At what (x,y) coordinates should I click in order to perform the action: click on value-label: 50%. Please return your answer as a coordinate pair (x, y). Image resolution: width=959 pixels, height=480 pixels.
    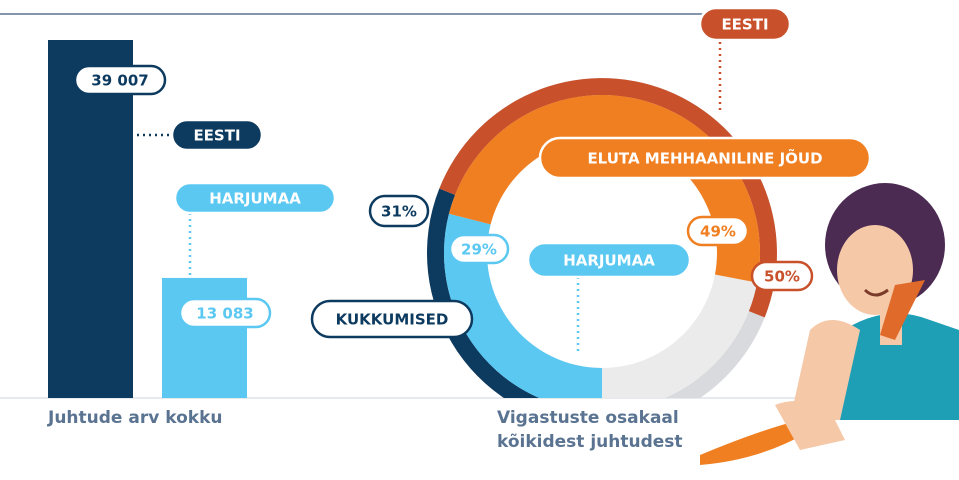
    Looking at the image, I should click on (782, 277).